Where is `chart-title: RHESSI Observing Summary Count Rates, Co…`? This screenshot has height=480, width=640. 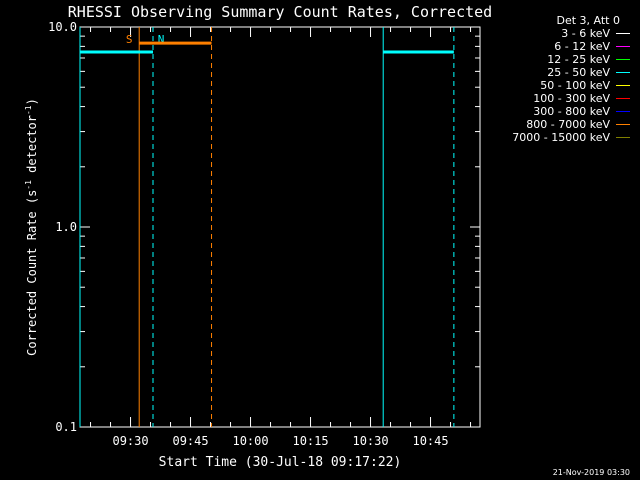
chart-title: RHESSI Observing Summary Count Rates, Co… is located at coordinates (280, 12).